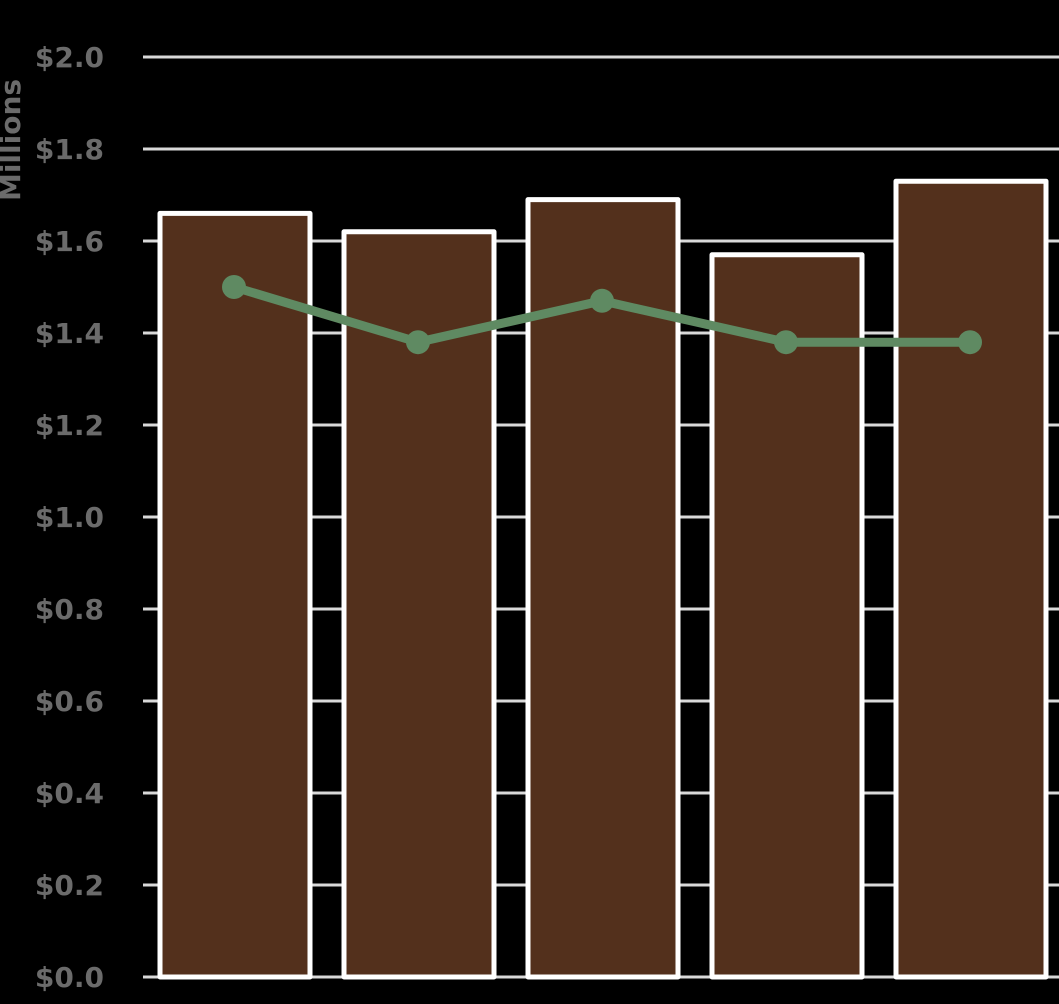  What do you see at coordinates (69, 57) in the screenshot?
I see `y-tick-label: $2.0` at bounding box center [69, 57].